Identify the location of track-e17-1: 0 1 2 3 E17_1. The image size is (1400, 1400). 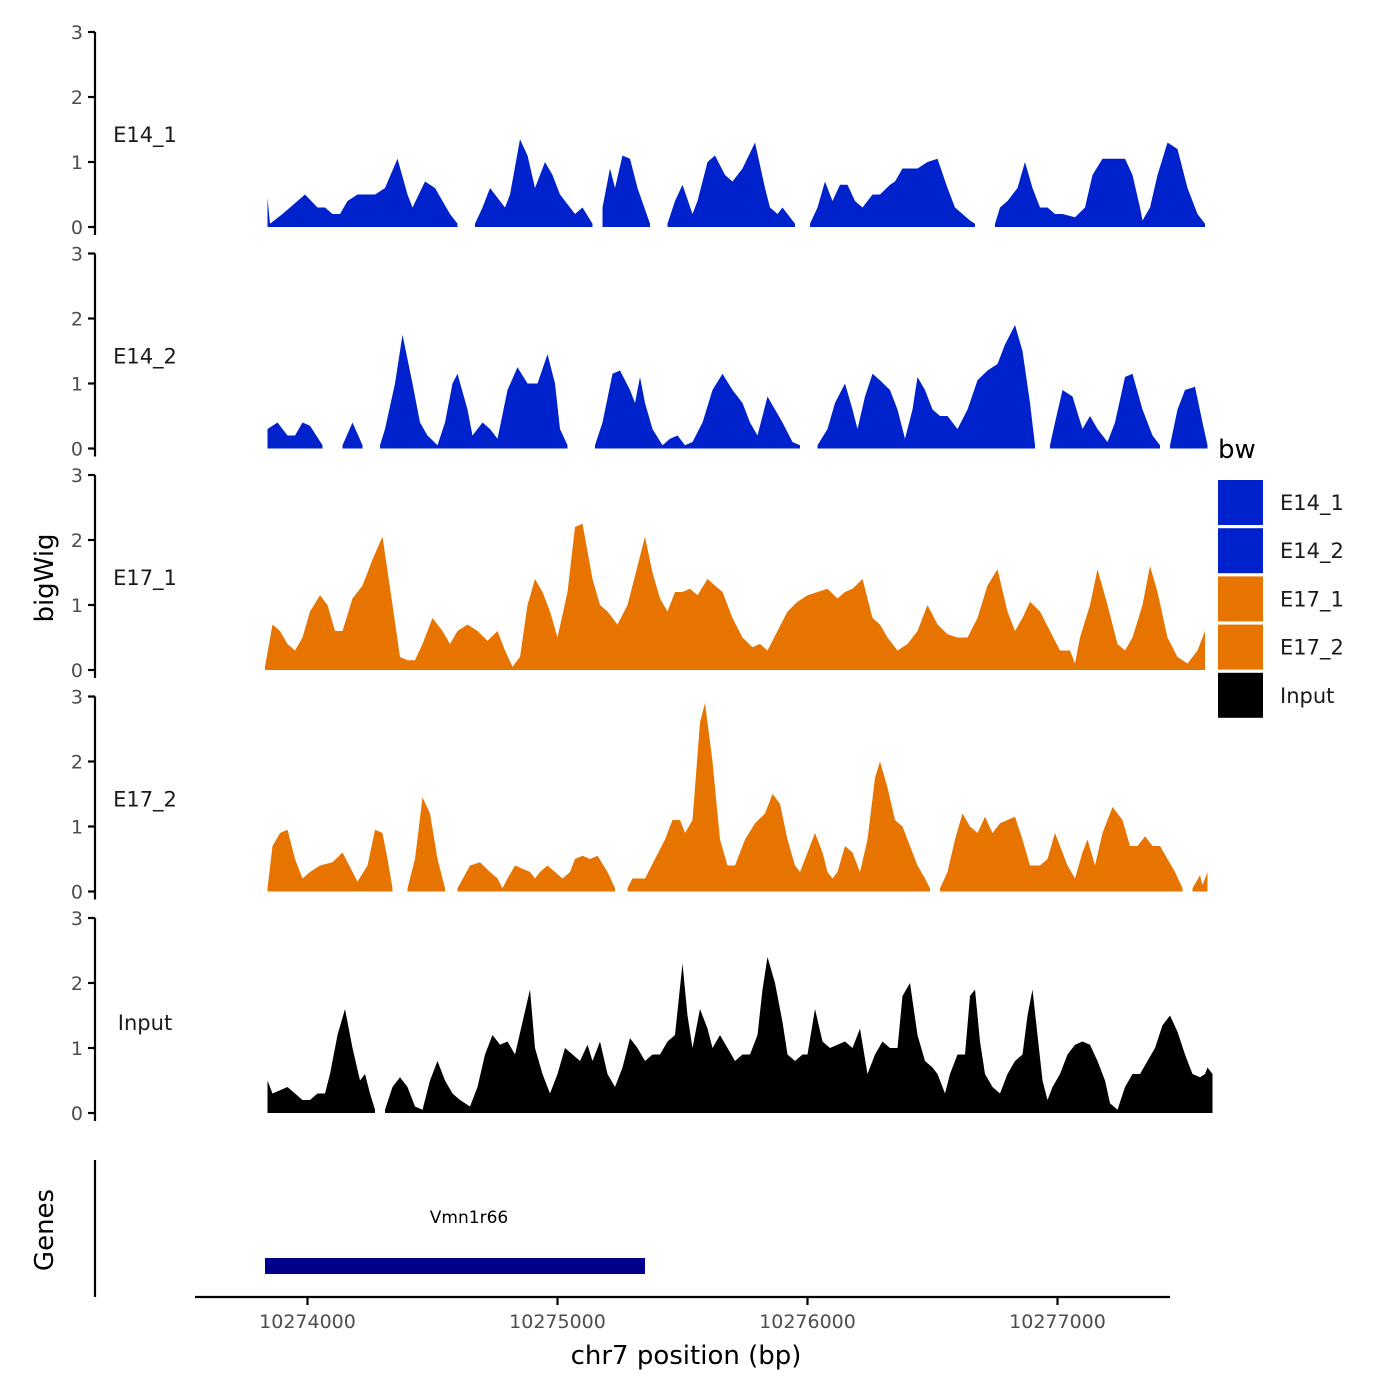
(638, 573).